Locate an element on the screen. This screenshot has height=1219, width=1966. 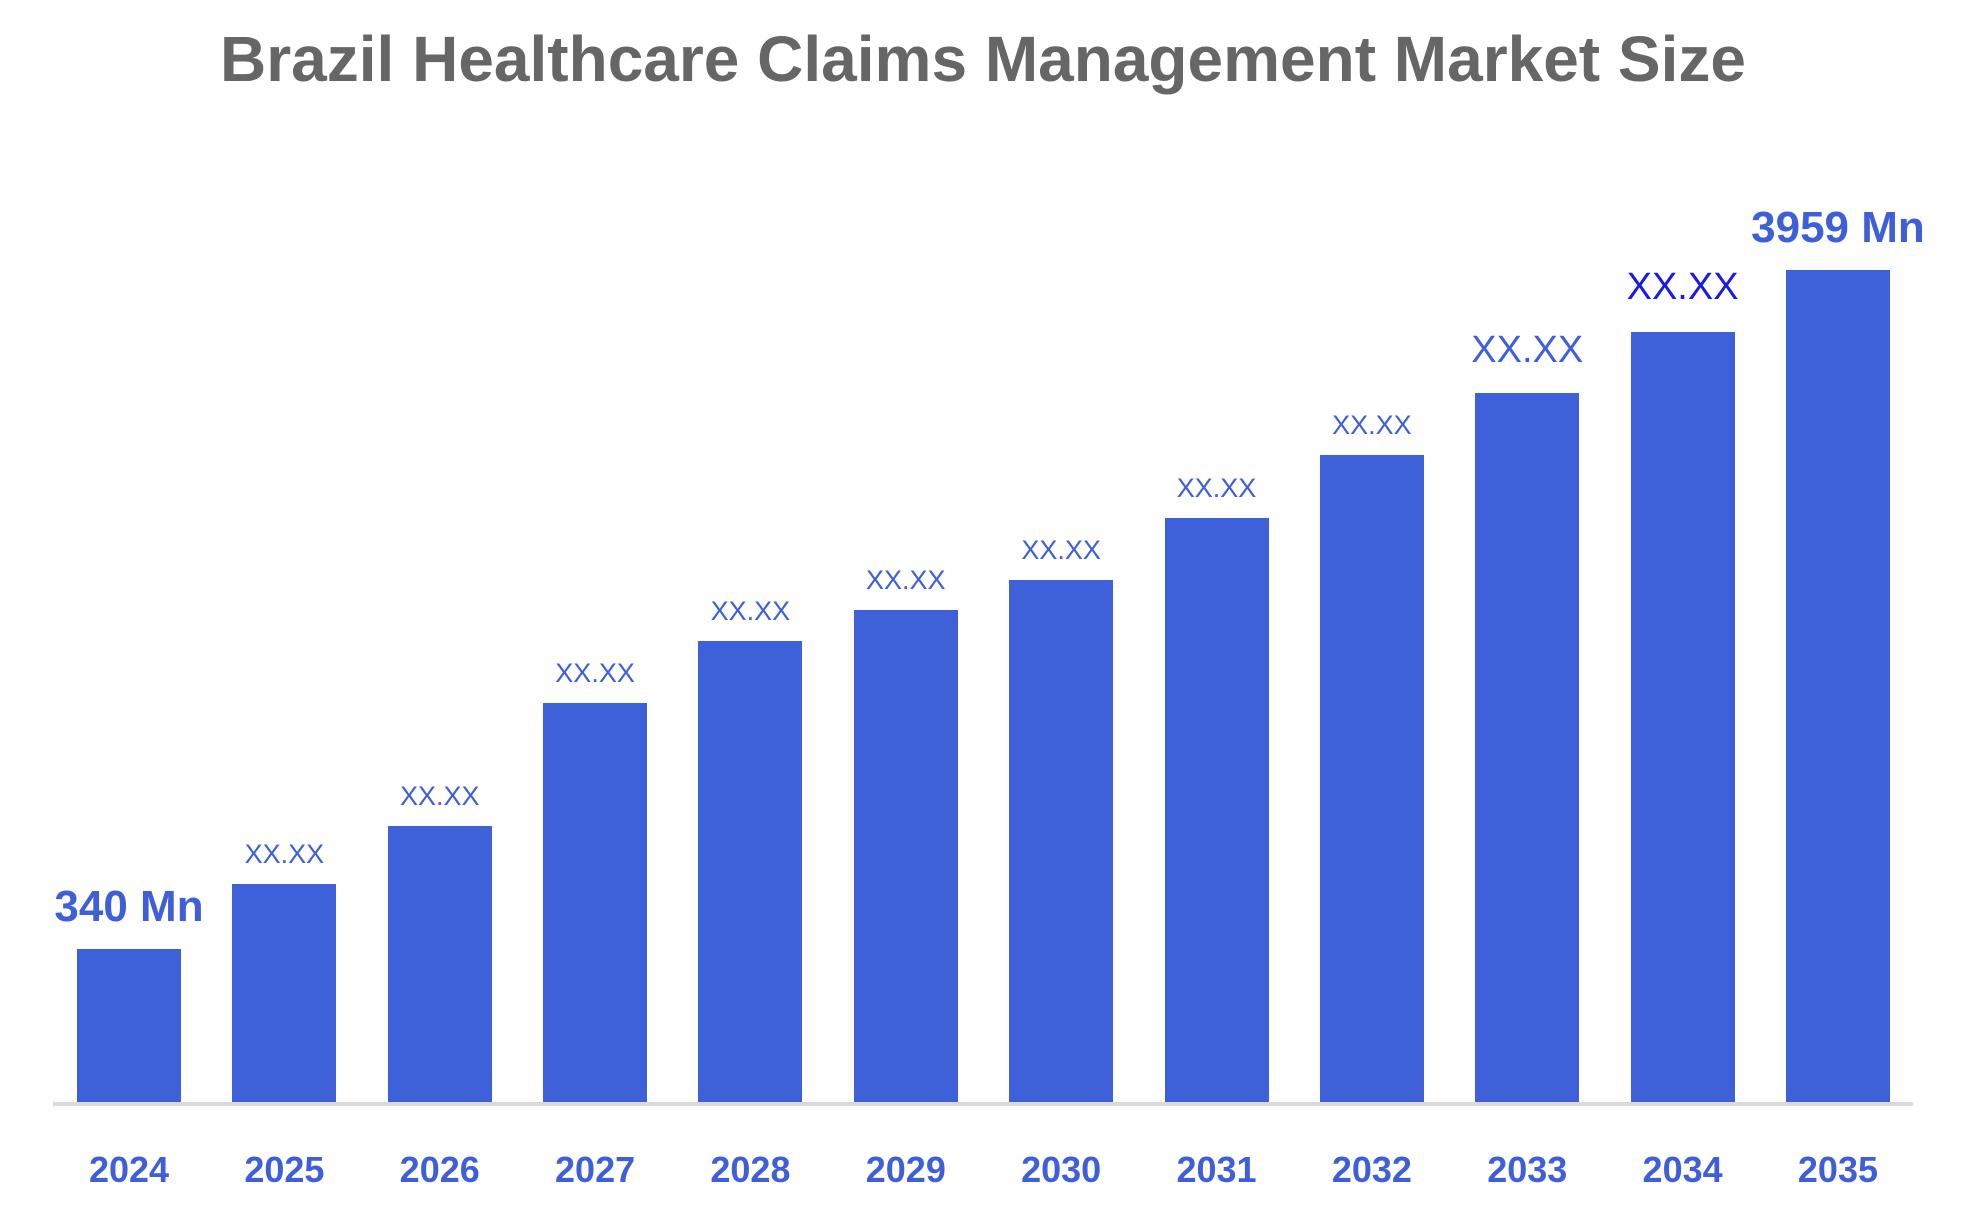
bar-2029 is located at coordinates (905, 856).